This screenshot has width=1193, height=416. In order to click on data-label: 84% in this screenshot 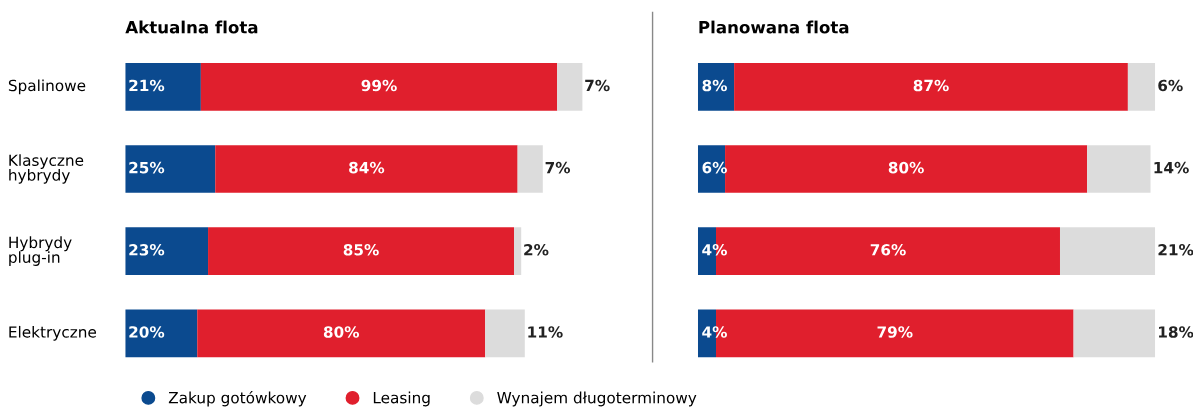, I will do `click(367, 167)`.